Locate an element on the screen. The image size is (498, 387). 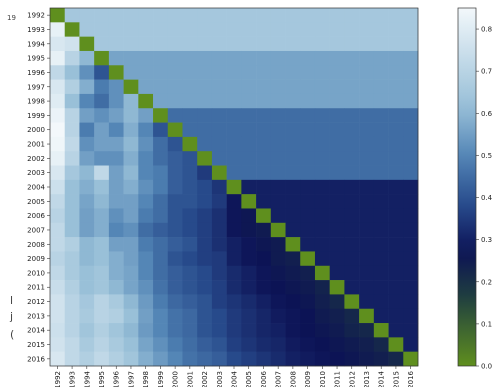
x-tick-label: 2006 is located at coordinates (264, 378).